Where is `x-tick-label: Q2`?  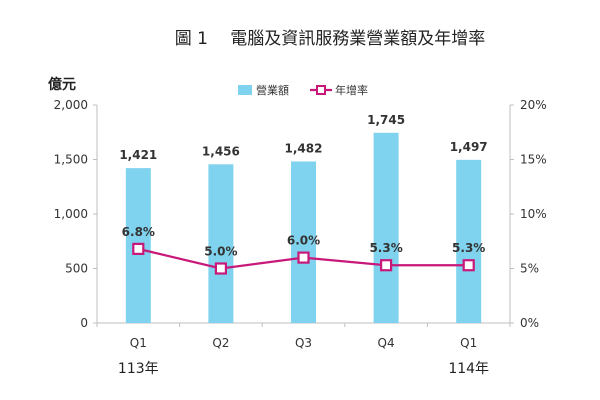
x-tick-label: Q2 is located at coordinates (220, 343).